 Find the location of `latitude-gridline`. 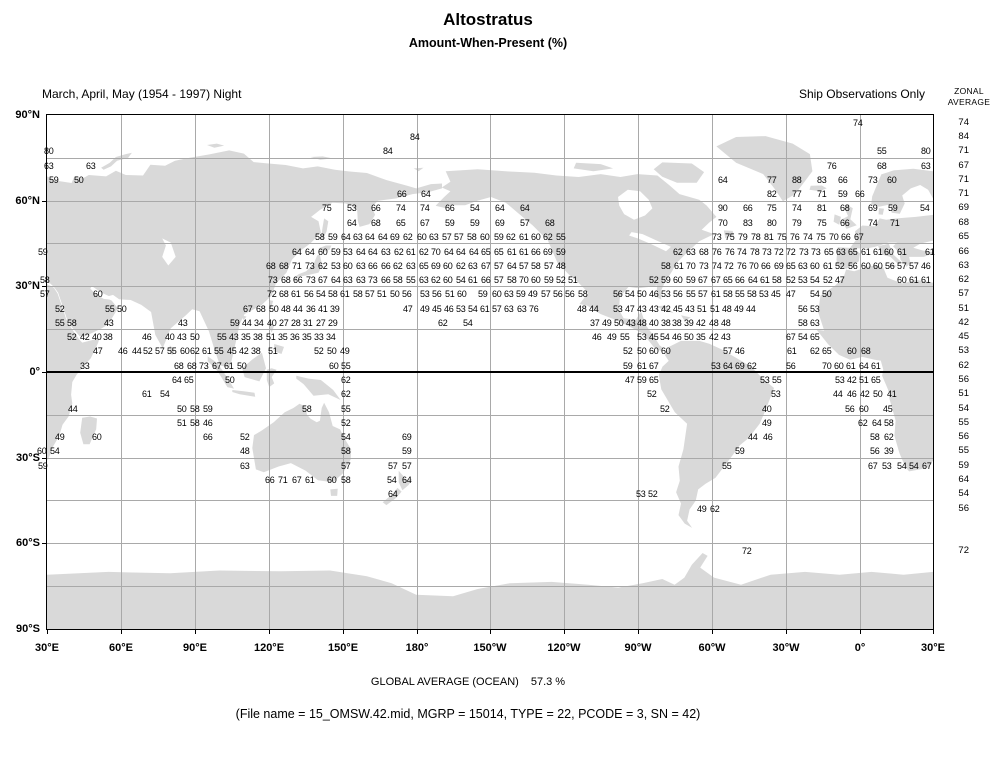

latitude-gridline is located at coordinates (490, 458).